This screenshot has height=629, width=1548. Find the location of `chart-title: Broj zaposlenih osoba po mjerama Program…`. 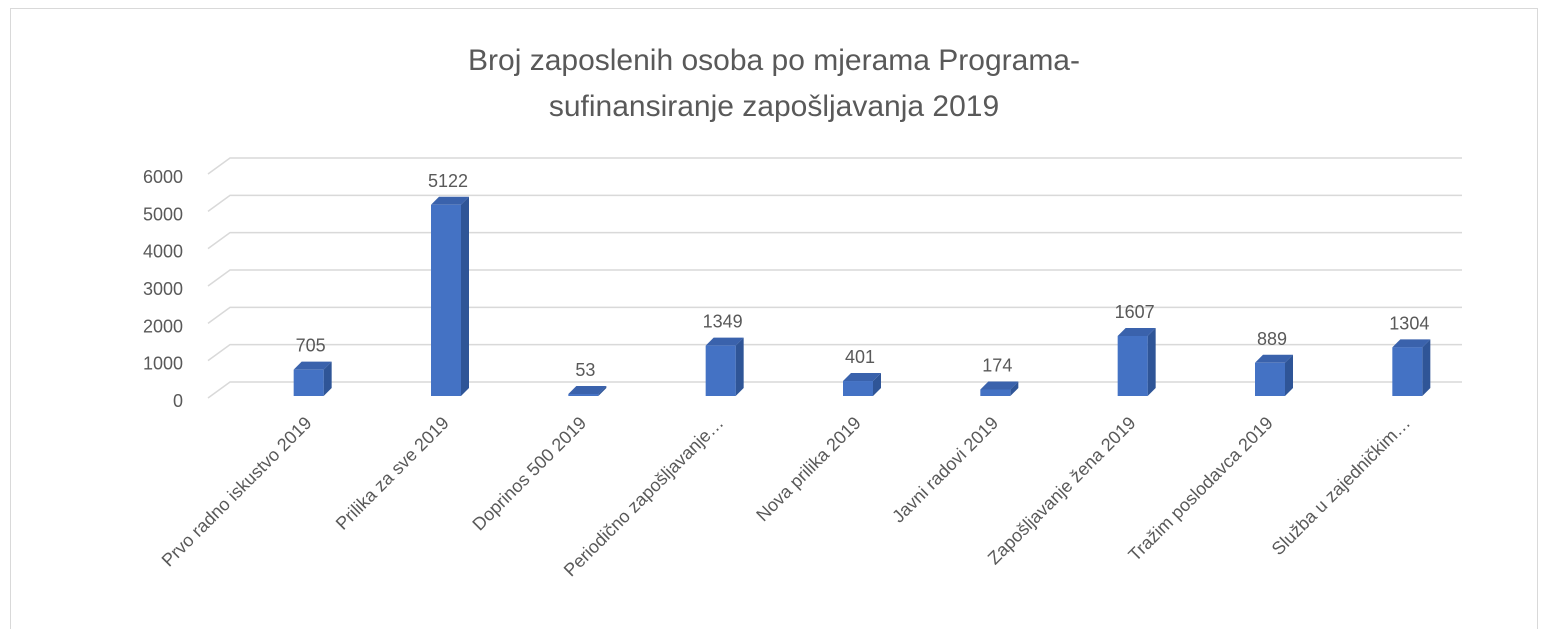

chart-title: Broj zaposlenih osoba po mjerama Program… is located at coordinates (774, 83).